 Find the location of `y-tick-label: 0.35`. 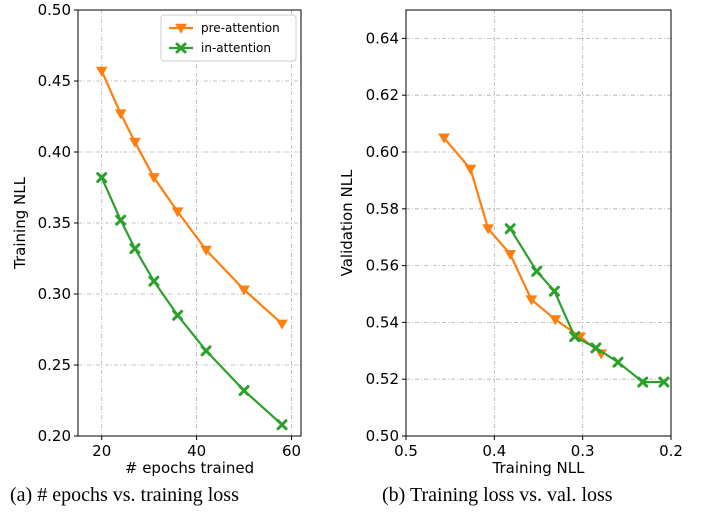

y-tick-label: 0.35 is located at coordinates (54, 223).